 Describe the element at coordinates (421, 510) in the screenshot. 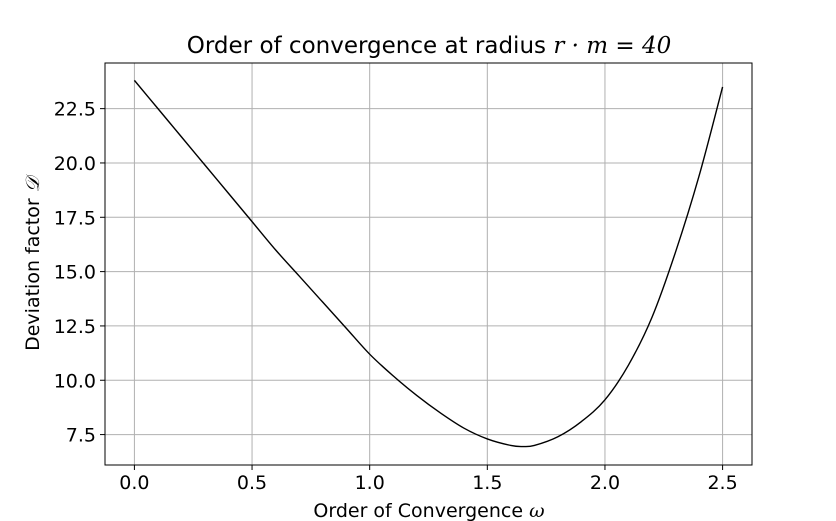

I see `x-axis-label-text: Order of Convergence` at that location.